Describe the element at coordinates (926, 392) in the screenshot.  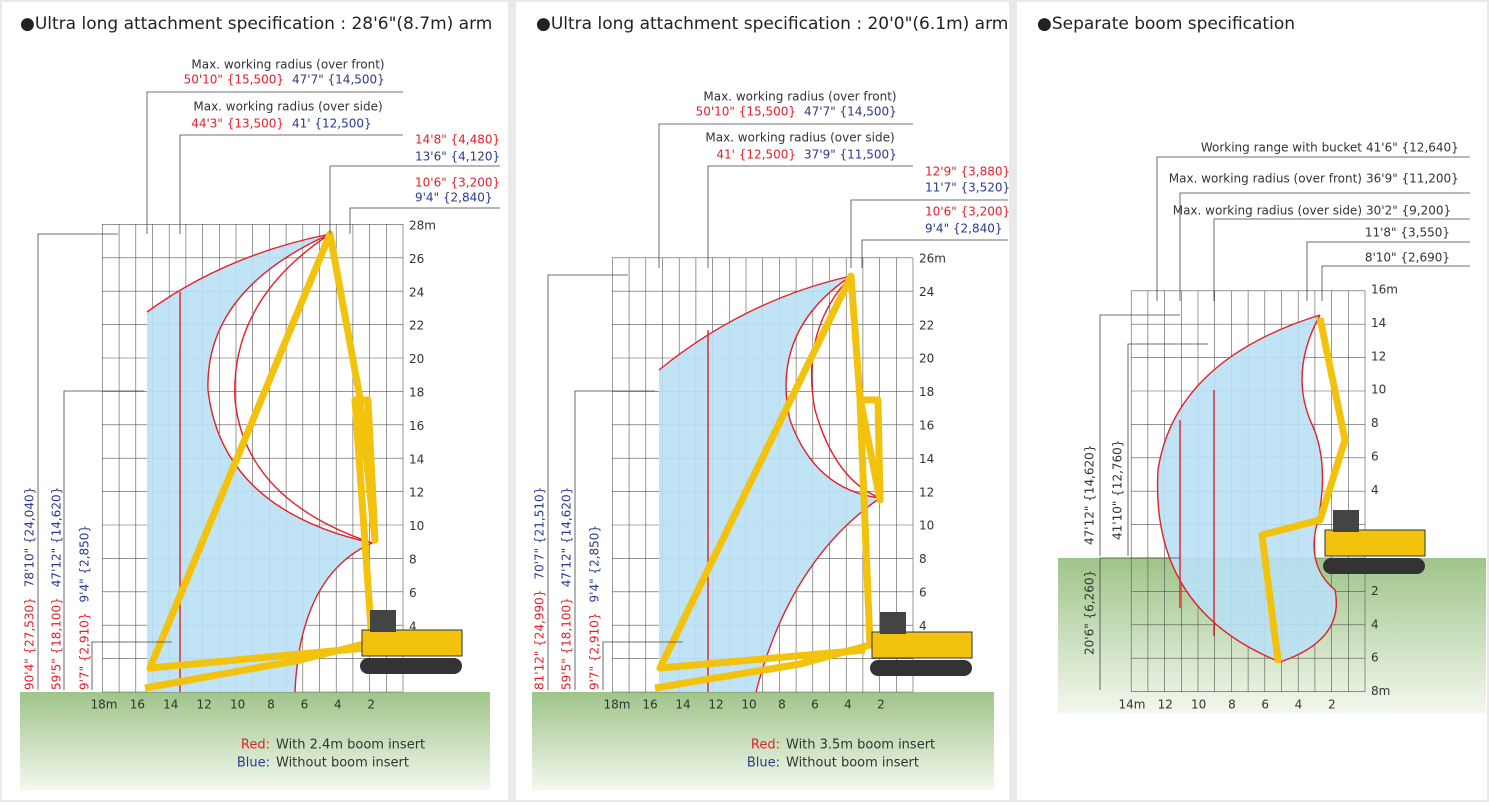
I see `y-tick-label: 18` at that location.